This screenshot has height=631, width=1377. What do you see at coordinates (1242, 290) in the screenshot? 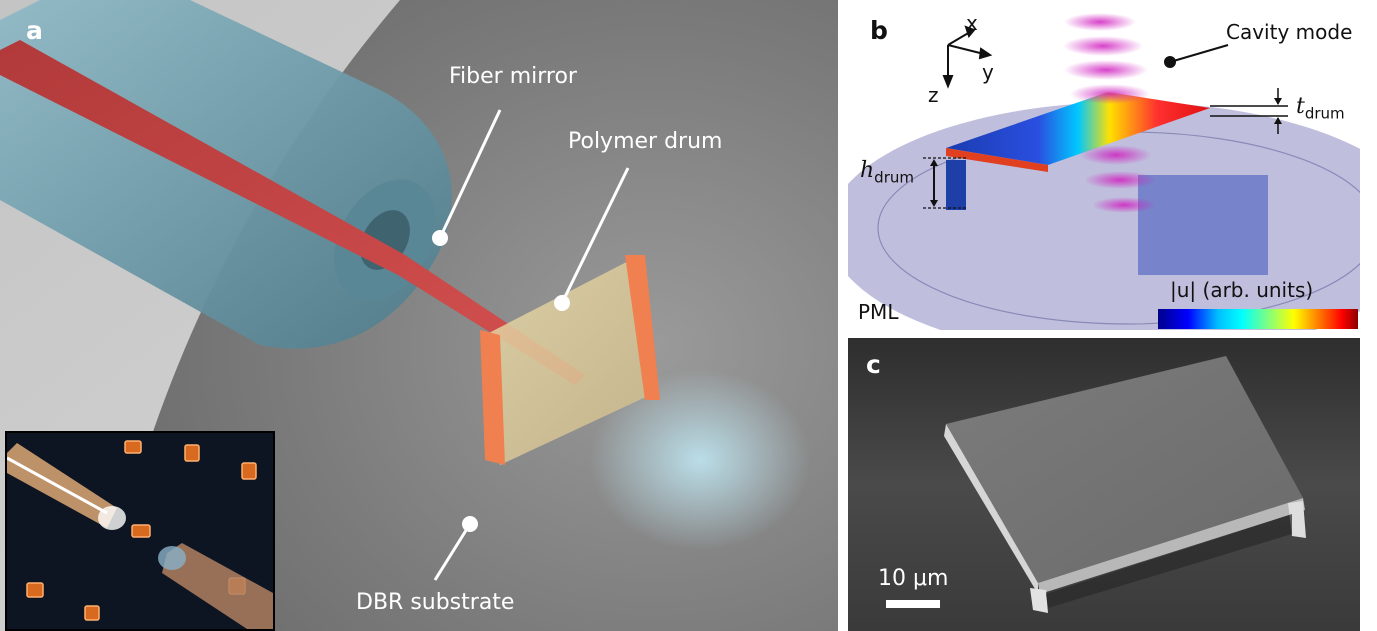
I see `colorbar-label: |u| (arb. units)` at bounding box center [1242, 290].